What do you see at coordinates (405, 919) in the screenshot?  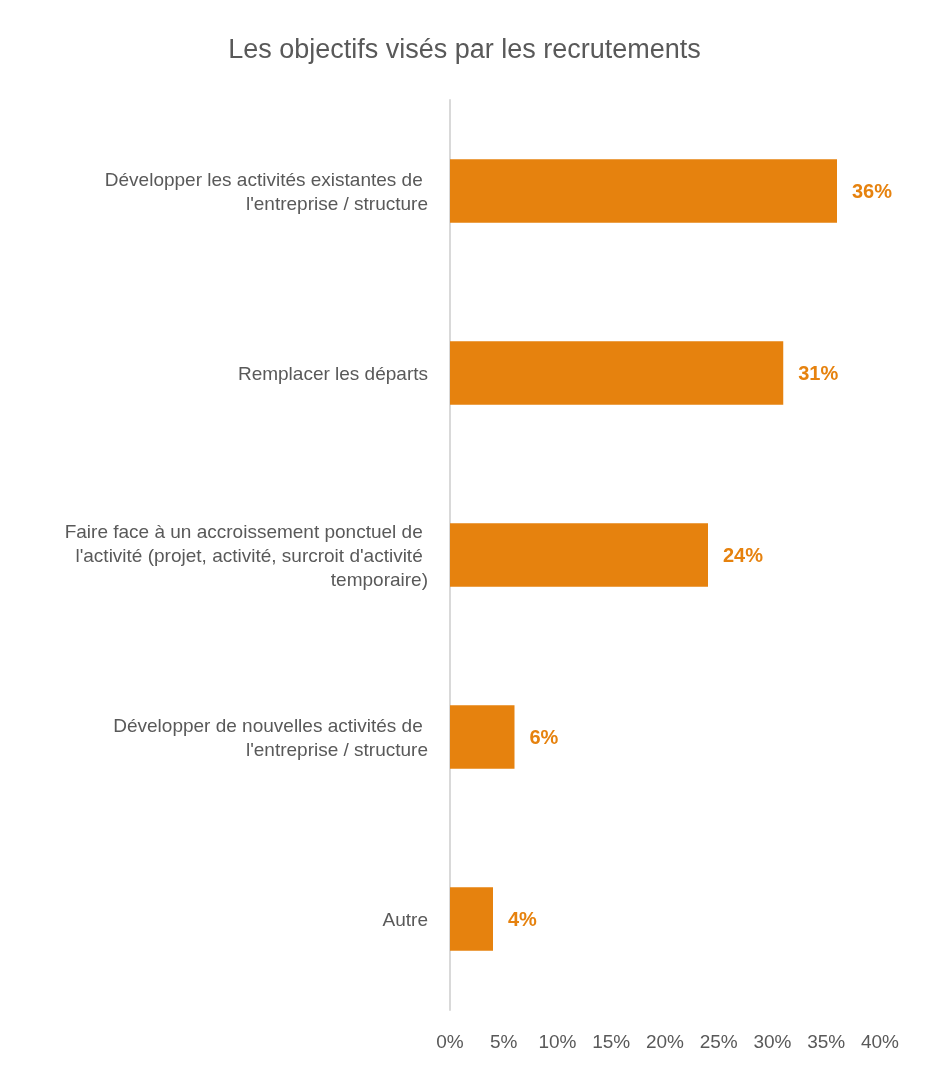 I see `y-tick-label: Autre` at bounding box center [405, 919].